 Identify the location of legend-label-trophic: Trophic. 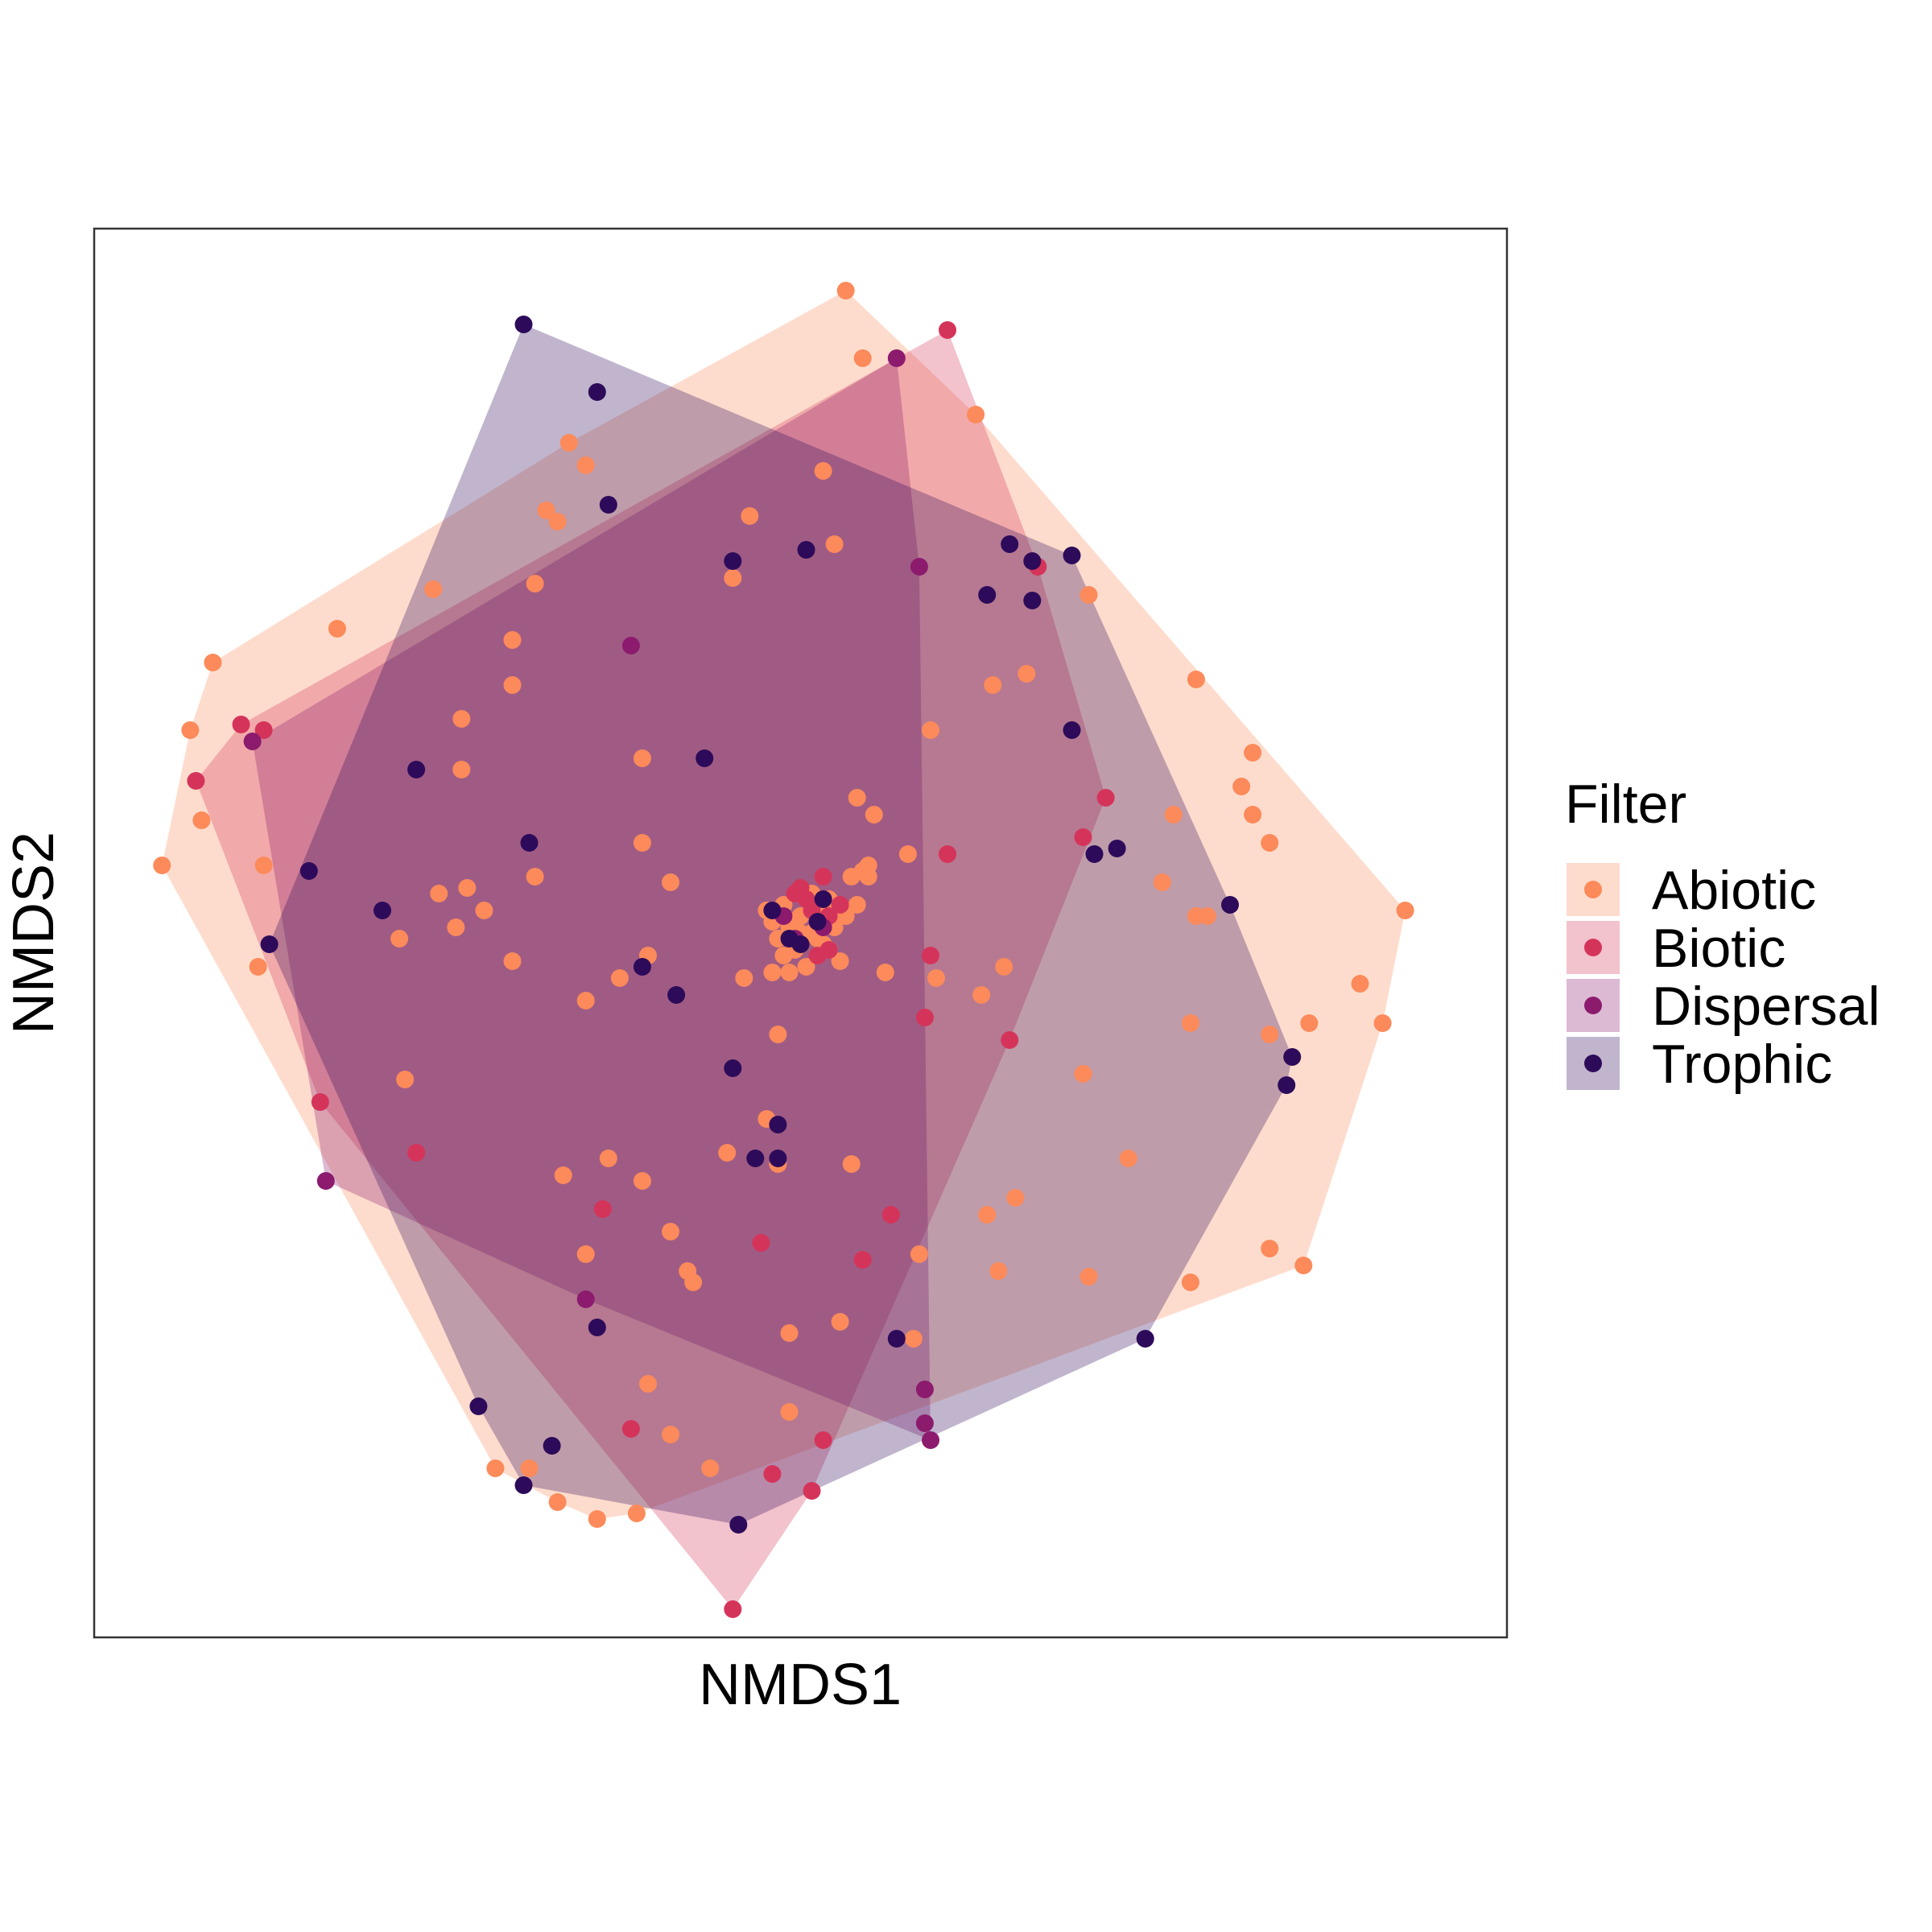
(1742, 1064).